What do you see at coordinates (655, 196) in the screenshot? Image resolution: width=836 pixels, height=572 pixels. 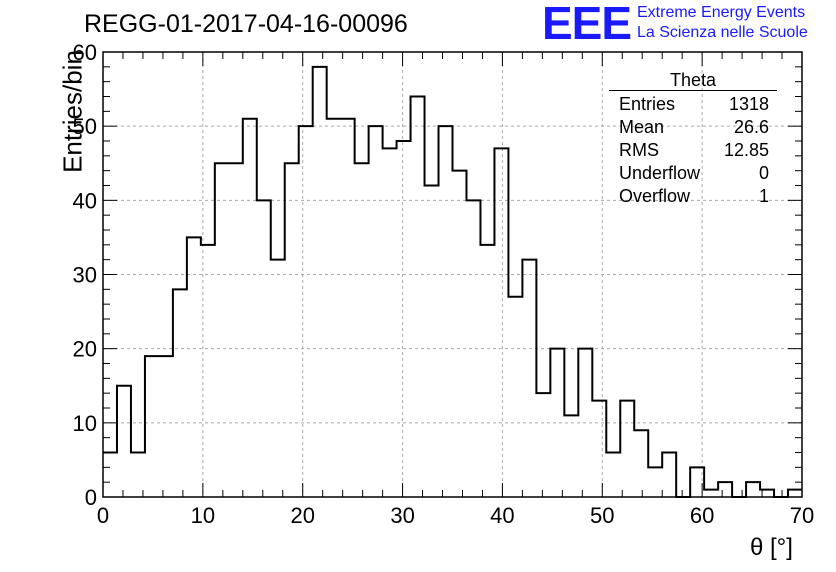 I see `stats-label: Overflow` at bounding box center [655, 196].